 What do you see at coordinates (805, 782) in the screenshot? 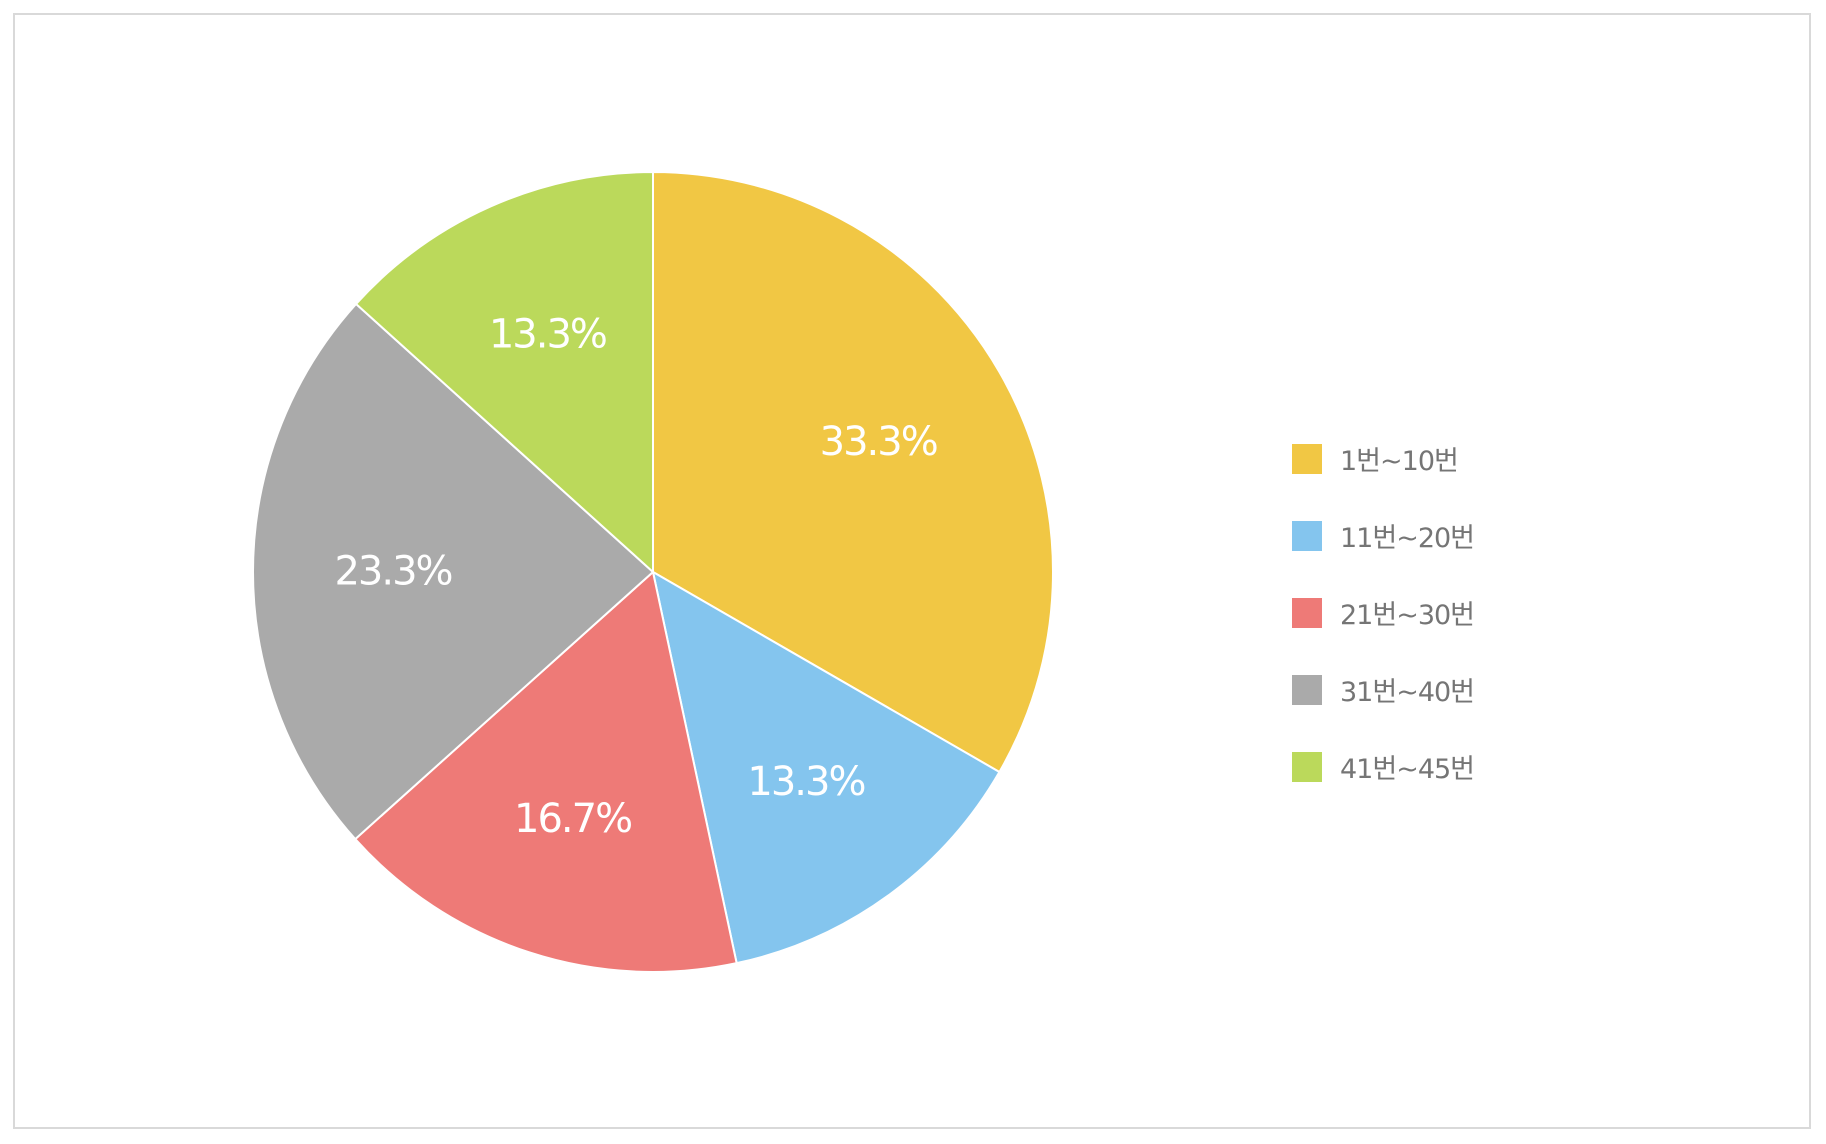
I see `pie-data-label-2: 13.3%` at bounding box center [805, 782].